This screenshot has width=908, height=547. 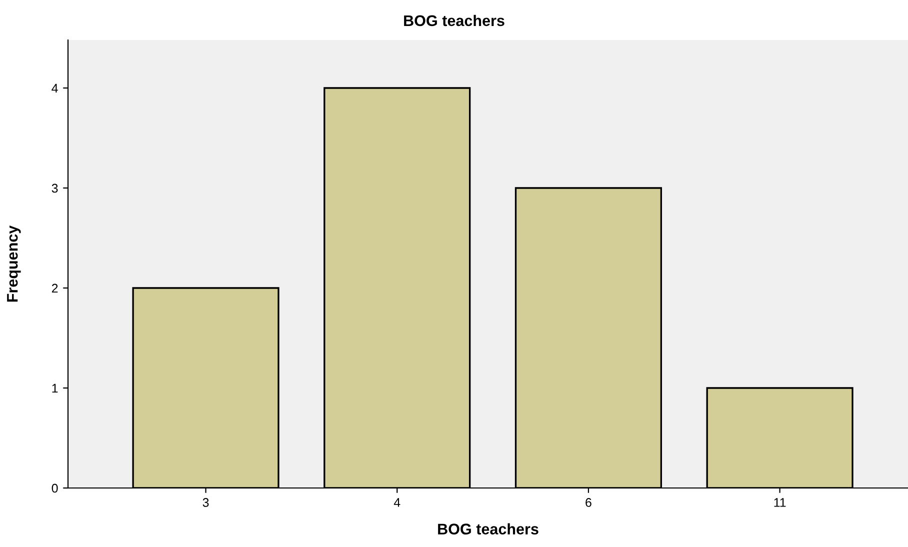 What do you see at coordinates (454, 20) in the screenshot?
I see `chart-title: BOG teachers` at bounding box center [454, 20].